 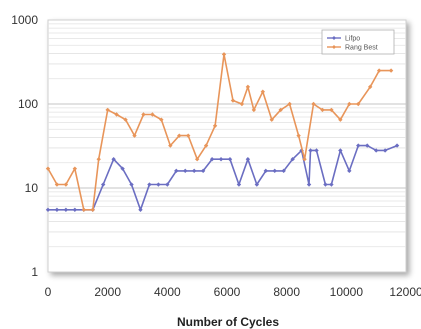 I want to click on y-tick-label: 1000, so click(x=24, y=20).